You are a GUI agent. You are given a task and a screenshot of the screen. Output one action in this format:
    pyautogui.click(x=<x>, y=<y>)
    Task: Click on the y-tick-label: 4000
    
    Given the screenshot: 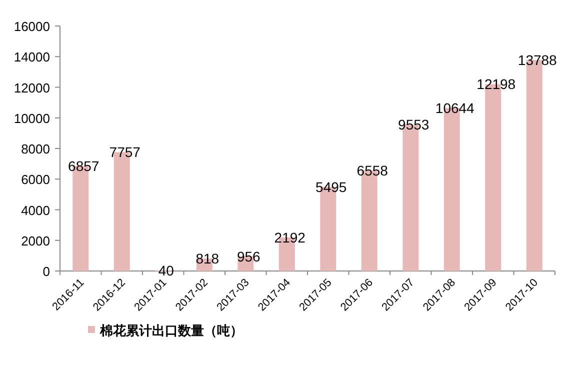 What is the action you would take?
    pyautogui.click(x=35, y=210)
    